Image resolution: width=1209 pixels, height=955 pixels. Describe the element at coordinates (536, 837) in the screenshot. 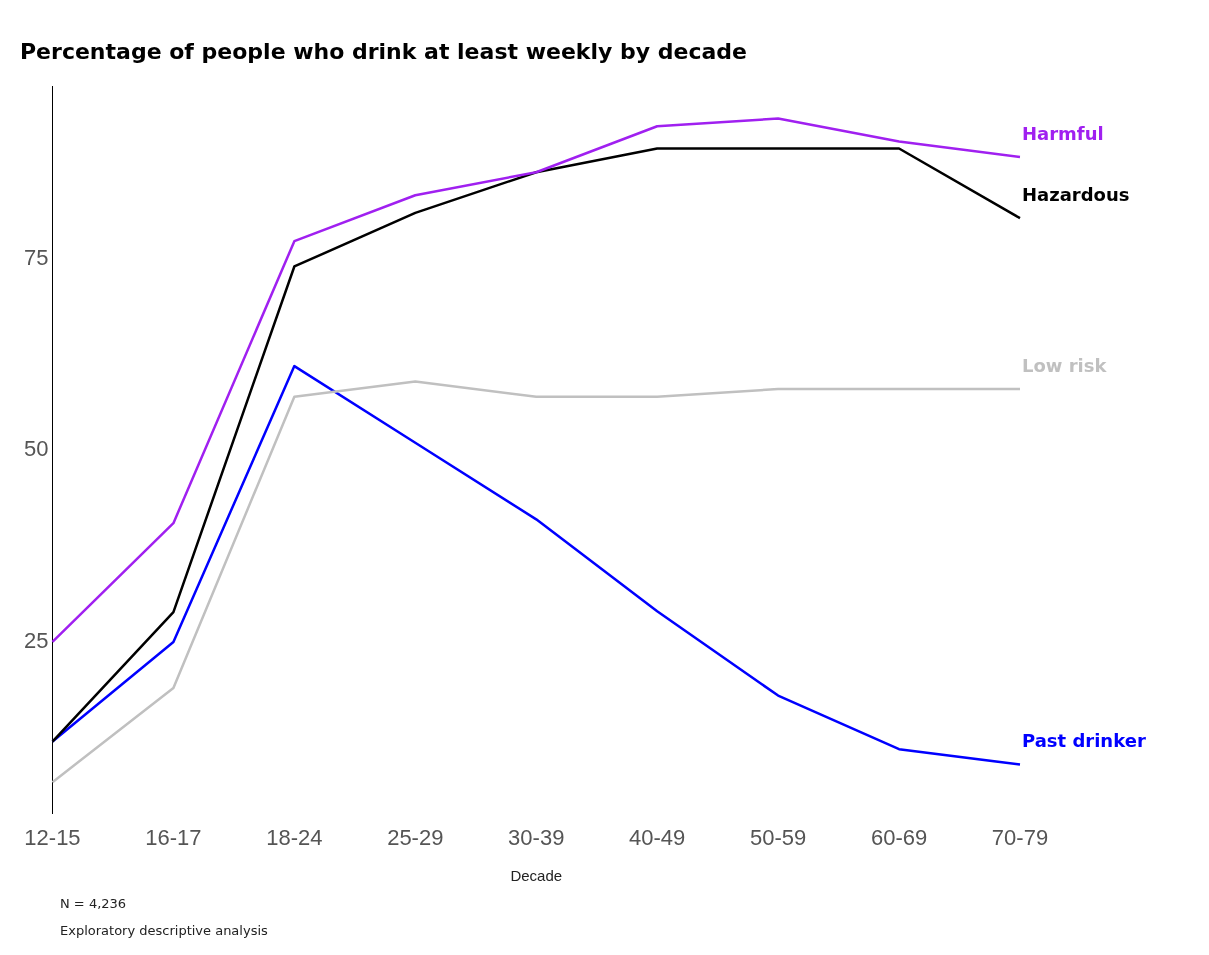

I see `x-tick-label: 30-39` at that location.